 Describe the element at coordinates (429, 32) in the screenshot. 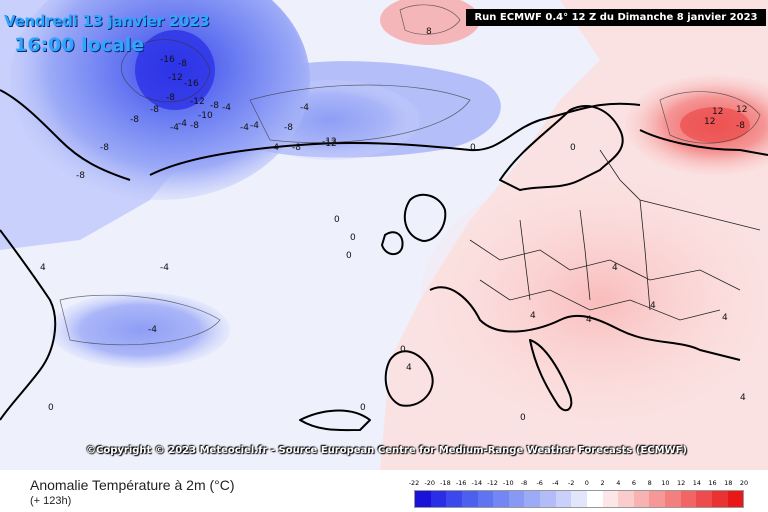

I see `contour-label: 8` at that location.